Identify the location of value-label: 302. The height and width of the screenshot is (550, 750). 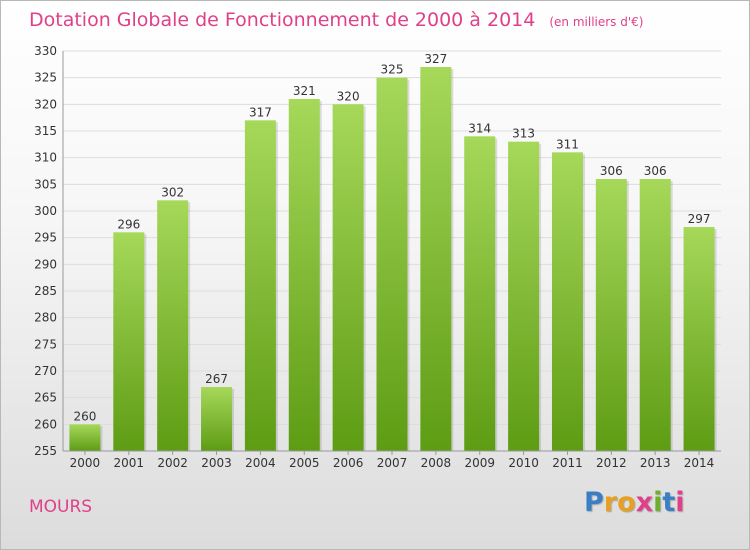
(172, 192).